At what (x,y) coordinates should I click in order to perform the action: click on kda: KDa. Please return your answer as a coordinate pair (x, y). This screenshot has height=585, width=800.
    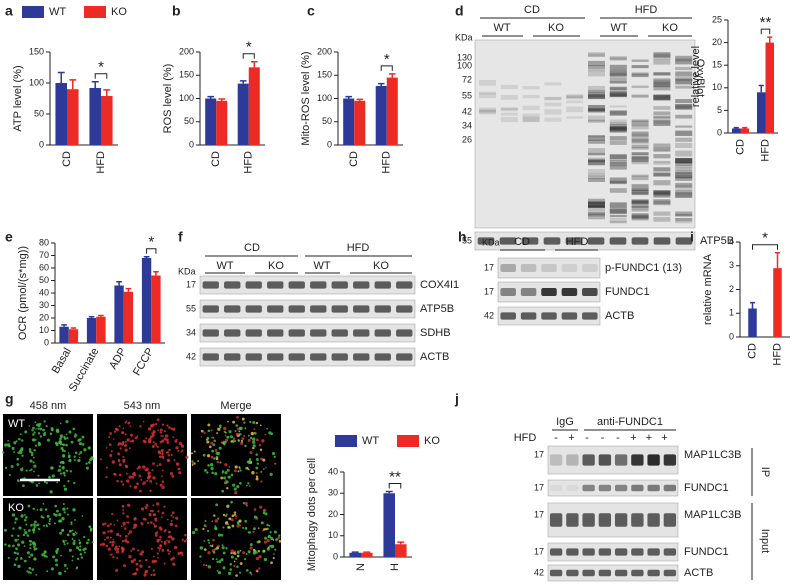
    Looking at the image, I should click on (187, 271).